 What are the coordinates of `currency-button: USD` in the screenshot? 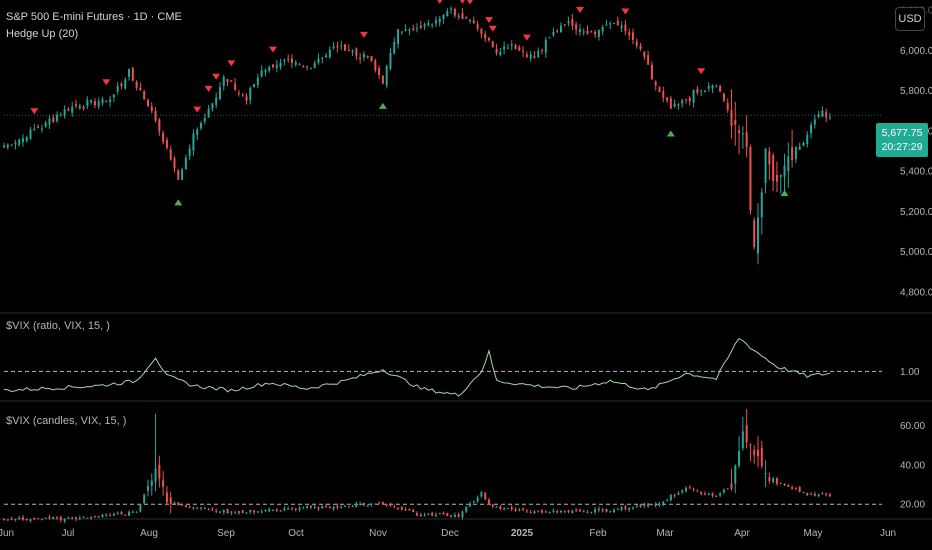 It's located at (910, 19).